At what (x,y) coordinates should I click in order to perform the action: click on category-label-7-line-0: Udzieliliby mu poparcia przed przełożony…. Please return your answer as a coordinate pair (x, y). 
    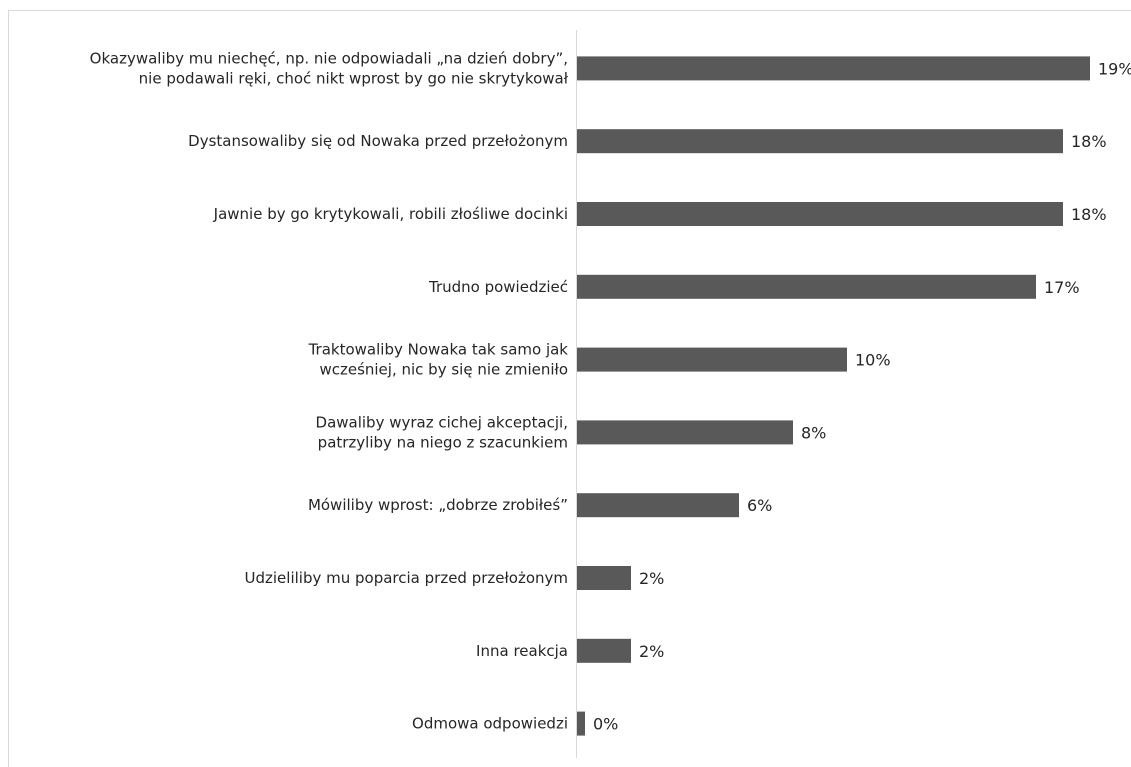
    Looking at the image, I should click on (406, 578).